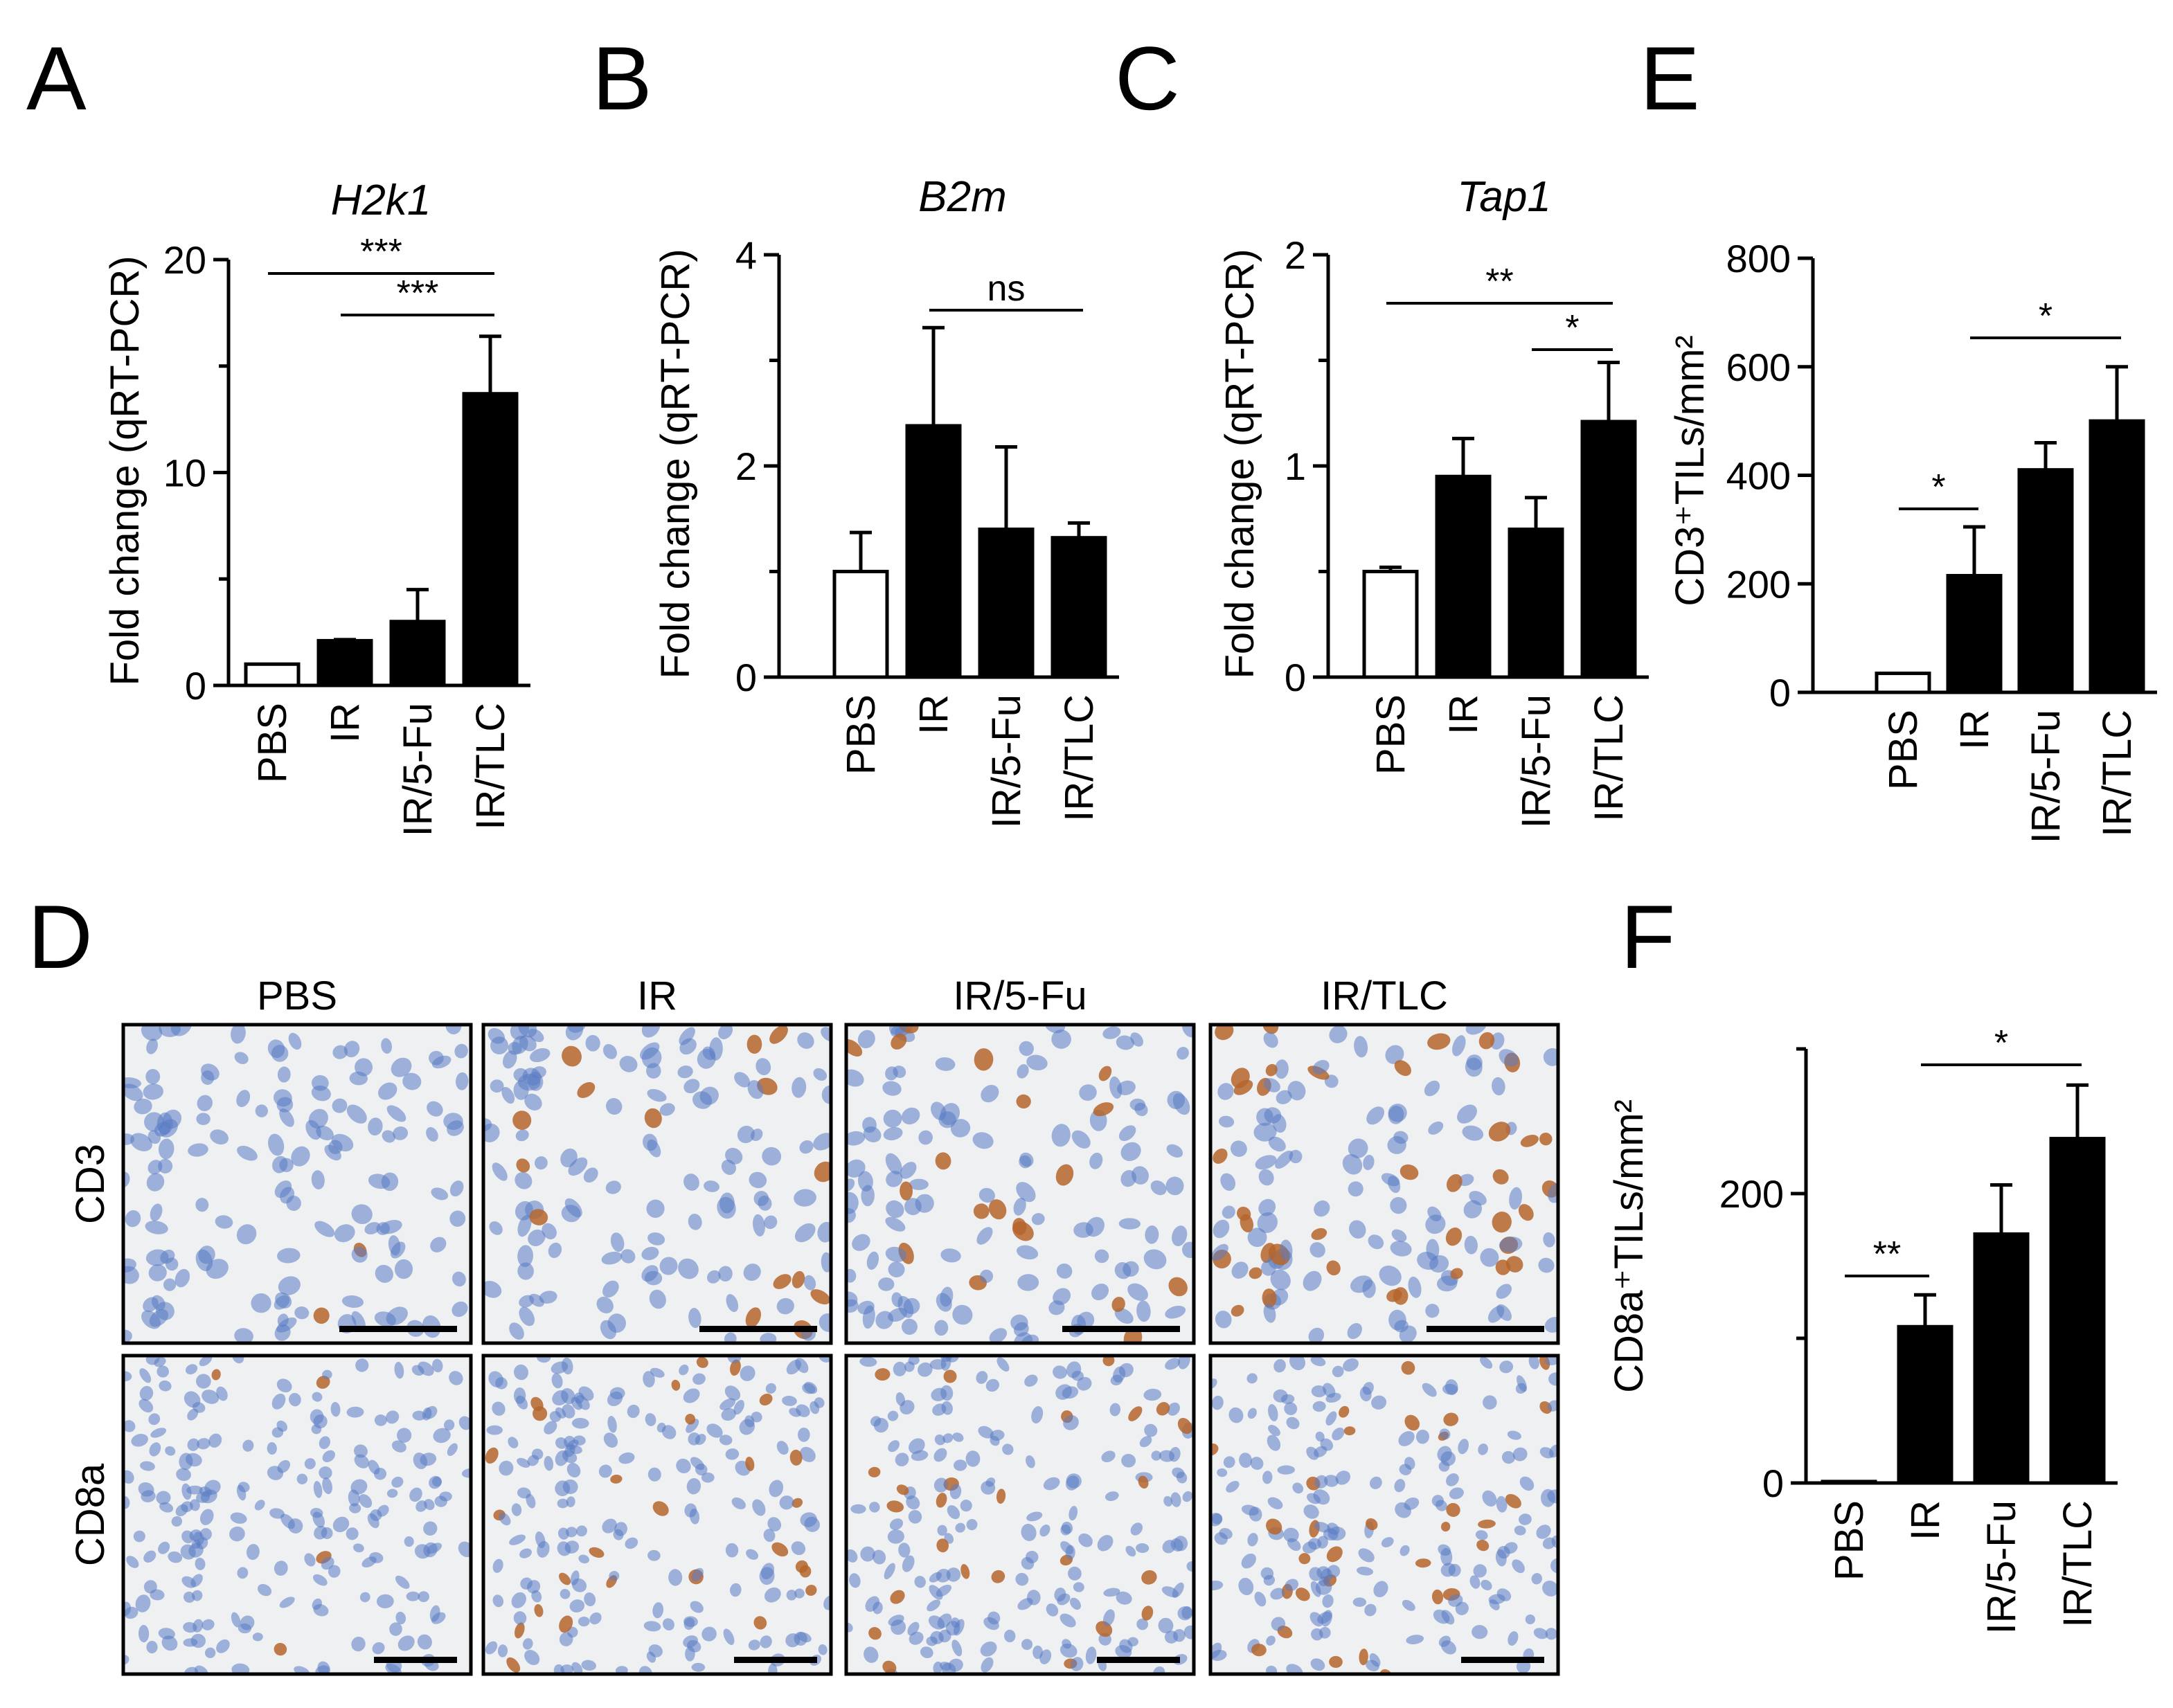  I want to click on x-tick-label: PBS, so click(861, 734).